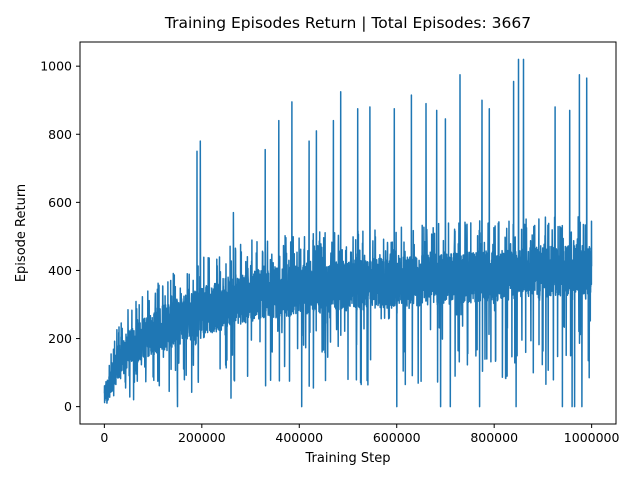 Image resolution: width=640 pixels, height=480 pixels. What do you see at coordinates (60, 134) in the screenshot?
I see `y-tick-label: 800` at bounding box center [60, 134].